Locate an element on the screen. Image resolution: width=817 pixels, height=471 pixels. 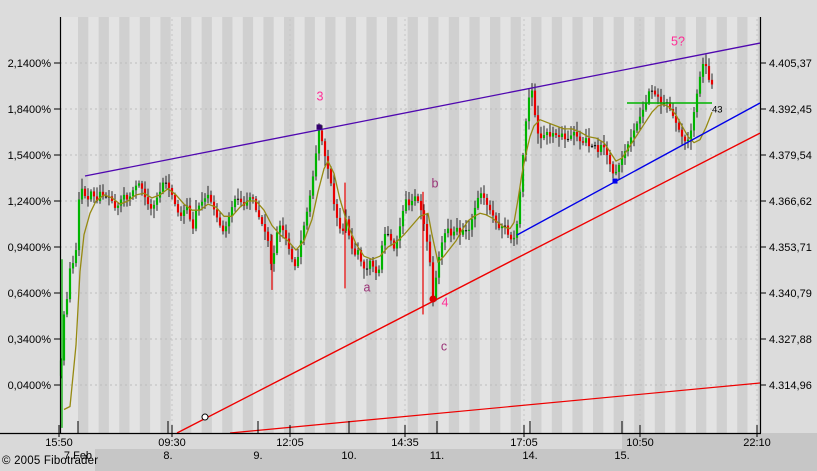
wave-label-a: a is located at coordinates (367, 288).